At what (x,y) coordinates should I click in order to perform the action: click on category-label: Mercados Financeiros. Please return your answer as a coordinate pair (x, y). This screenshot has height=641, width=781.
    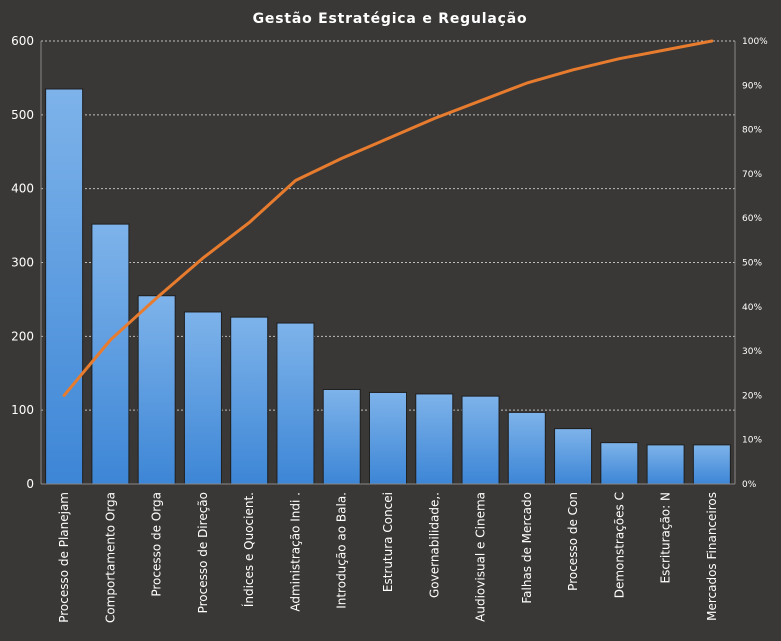
    Looking at the image, I should click on (712, 556).